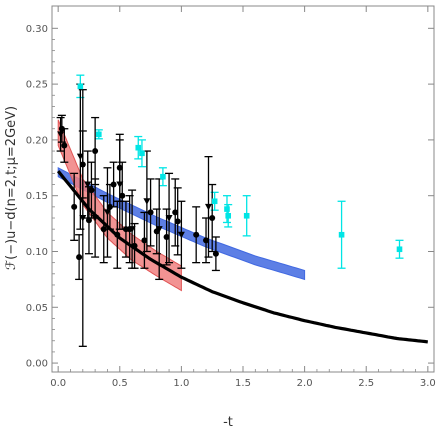  Describe the element at coordinates (181, 383) in the screenshot. I see `x-tick-label: 1.0` at that location.